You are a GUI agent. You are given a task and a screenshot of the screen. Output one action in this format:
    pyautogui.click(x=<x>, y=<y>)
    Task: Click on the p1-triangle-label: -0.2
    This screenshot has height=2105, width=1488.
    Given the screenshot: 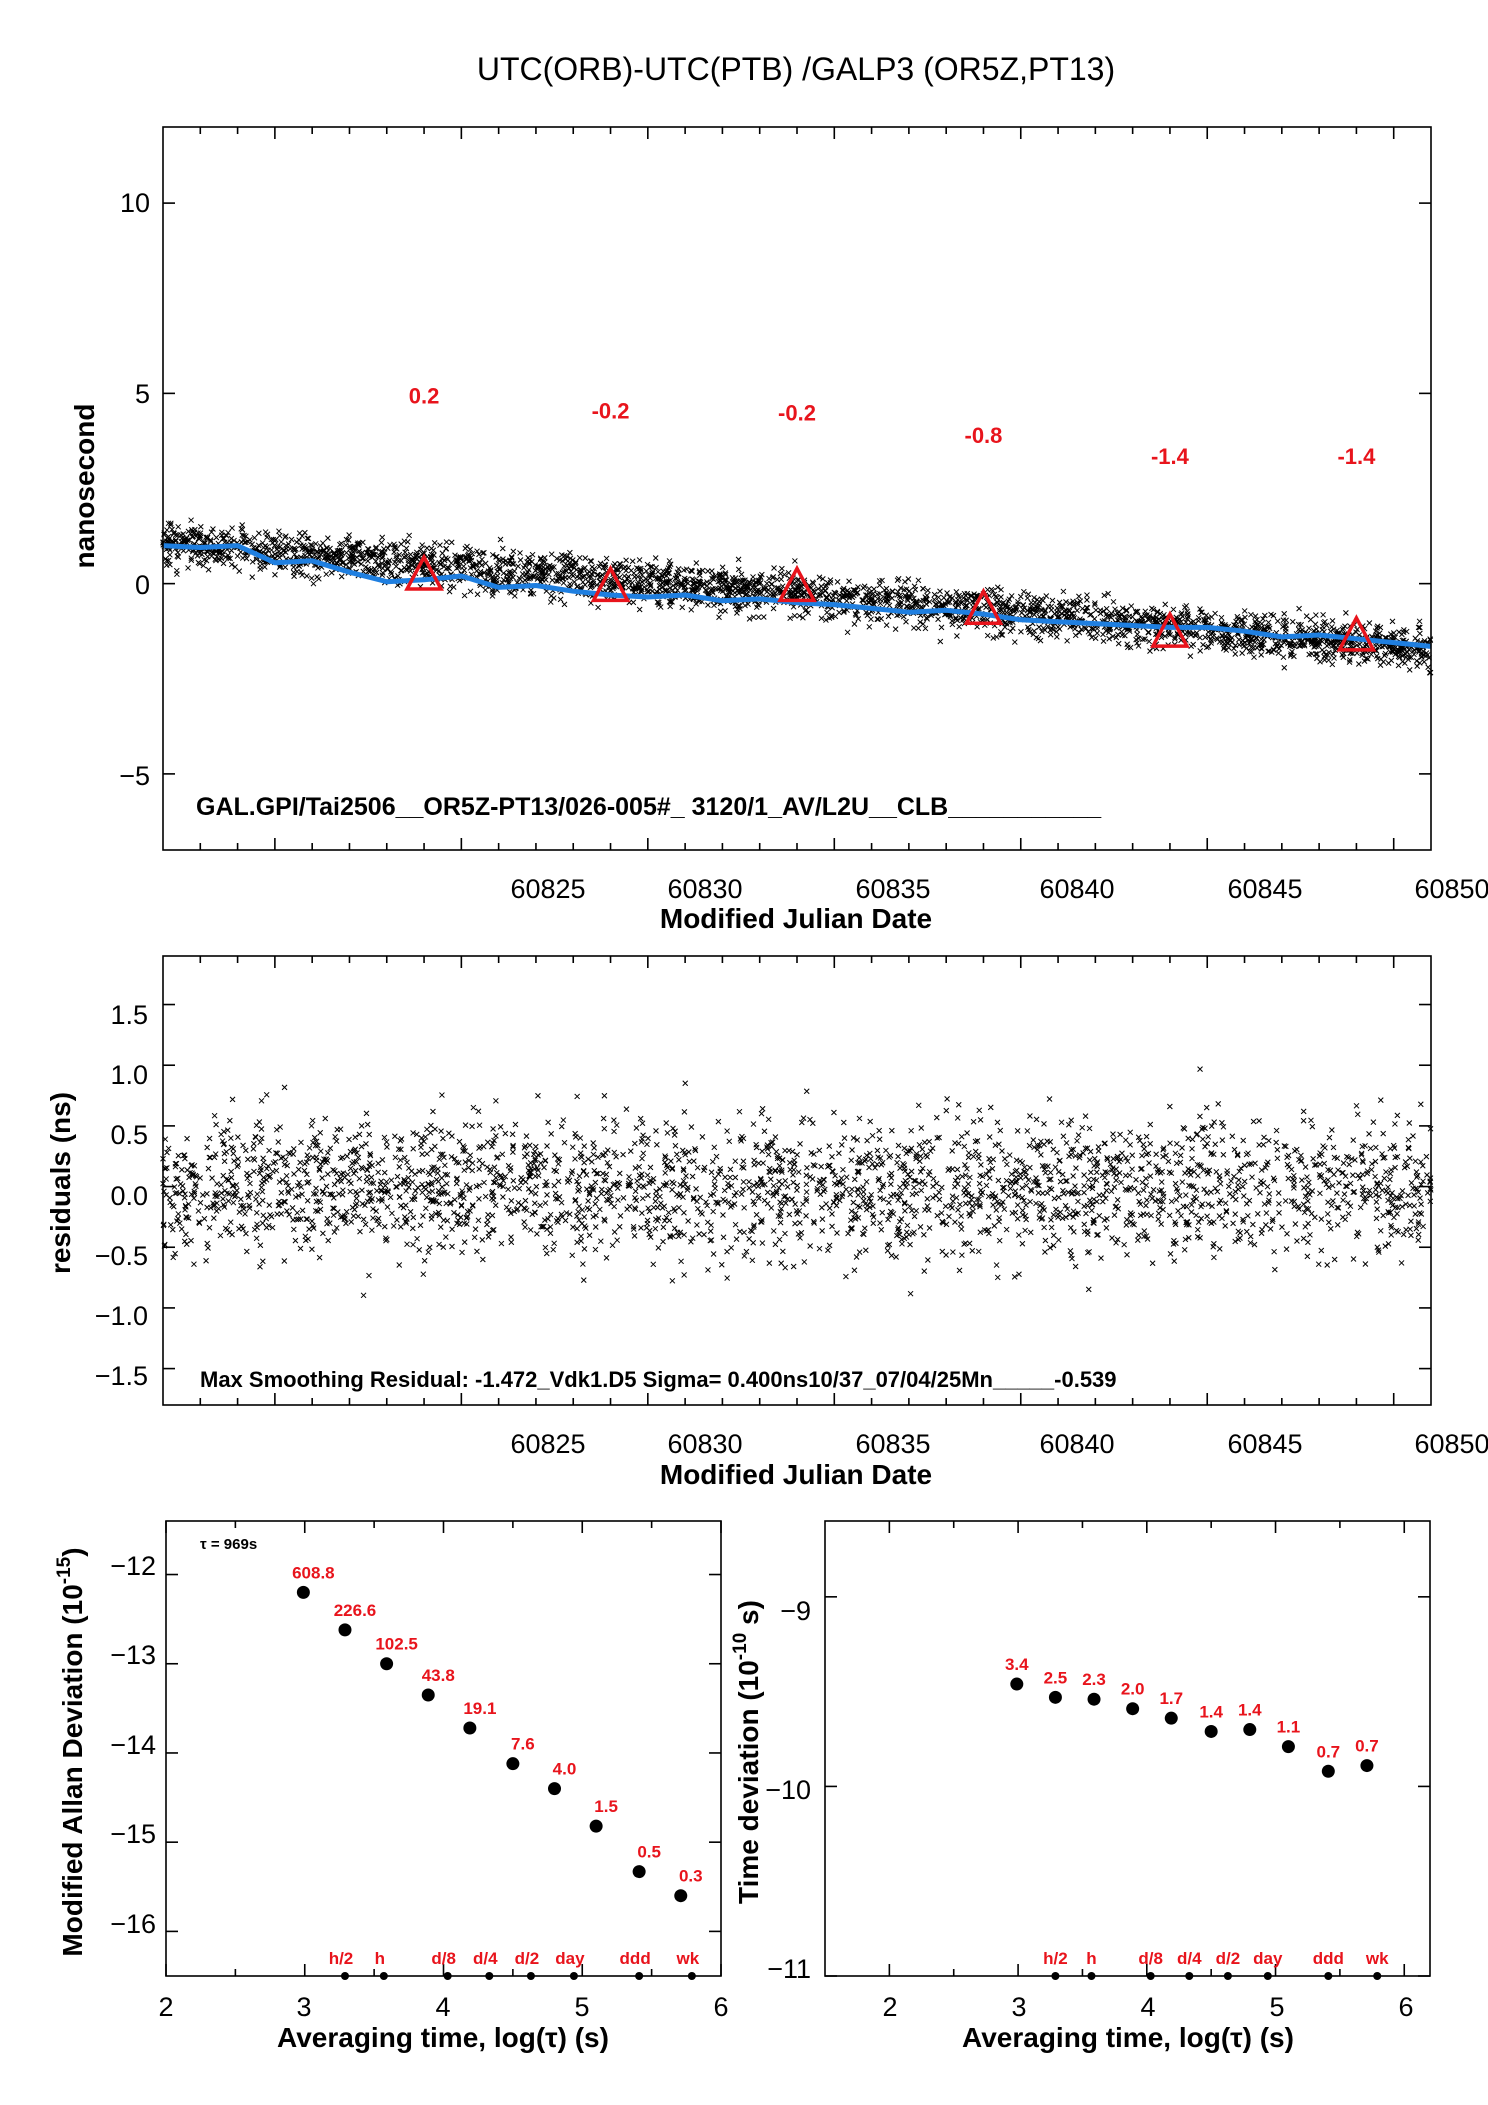 What is the action you would take?
    pyautogui.click(x=797, y=412)
    